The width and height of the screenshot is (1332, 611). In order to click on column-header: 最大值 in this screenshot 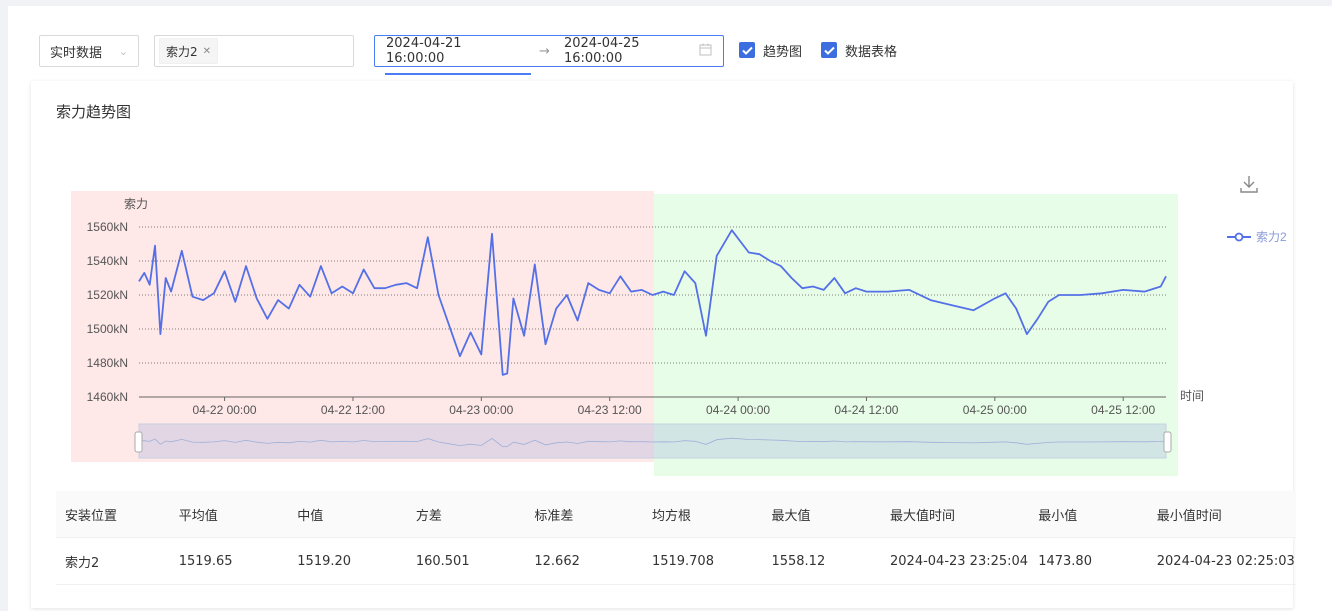, I will do `click(821, 514)`.